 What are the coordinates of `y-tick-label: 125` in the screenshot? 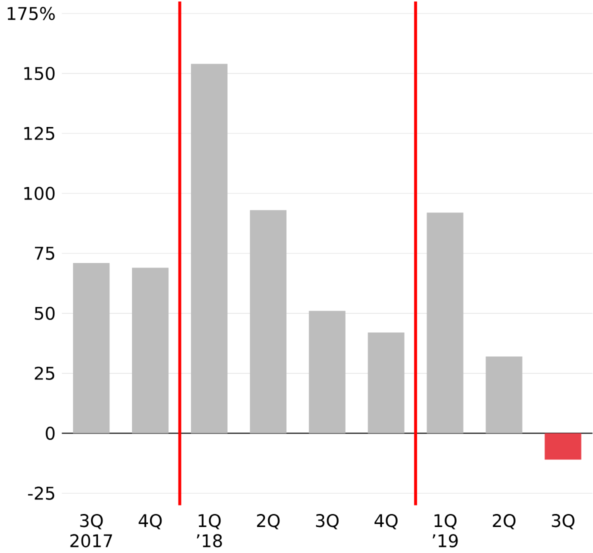 It's located at (39, 133).